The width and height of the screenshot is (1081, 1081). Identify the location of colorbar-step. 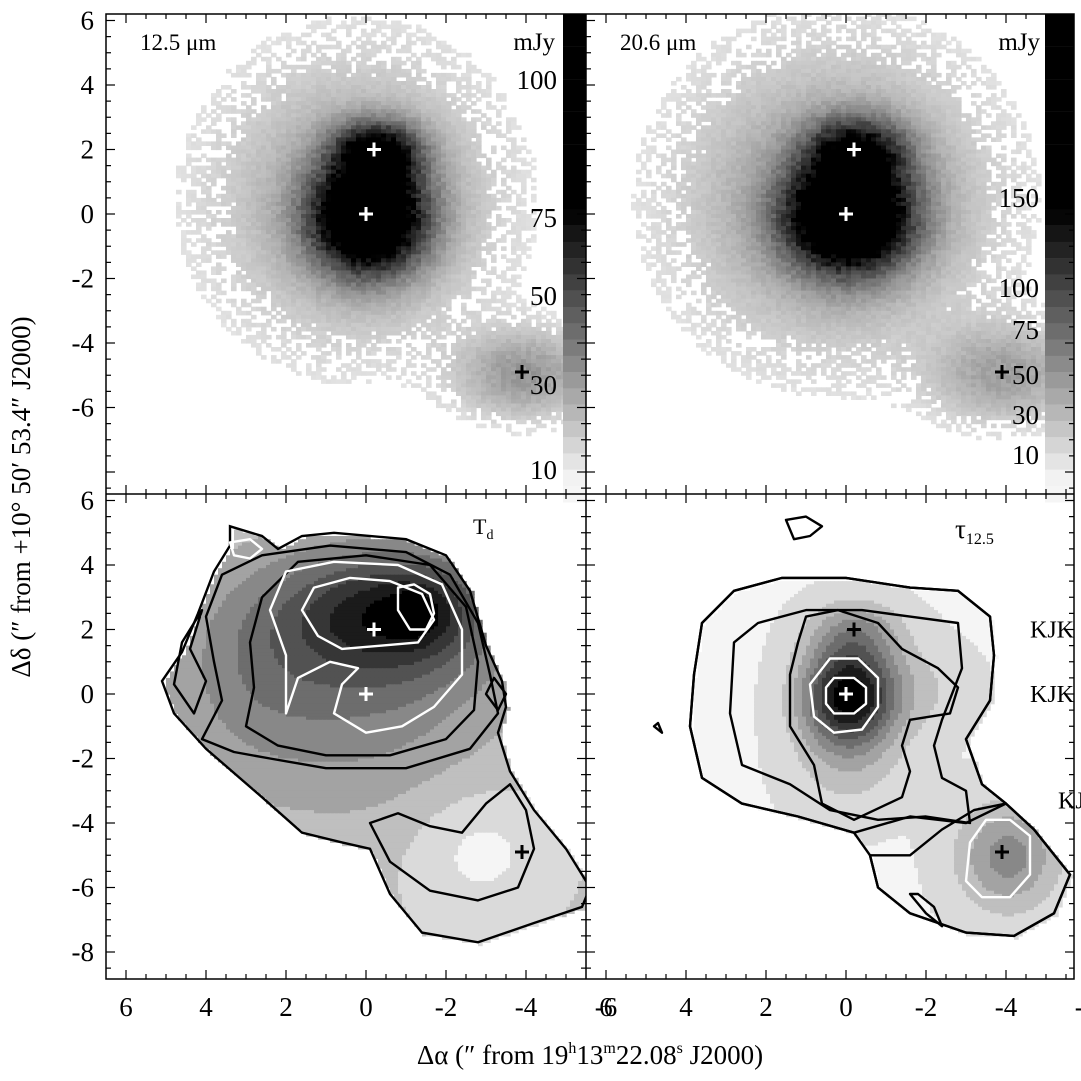
(574, 445).